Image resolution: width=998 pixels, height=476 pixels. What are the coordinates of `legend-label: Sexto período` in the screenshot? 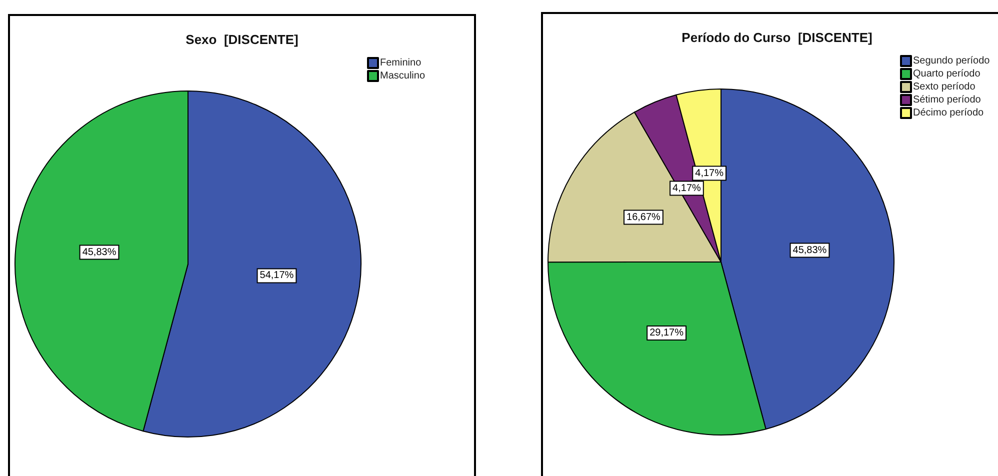 It's located at (944, 87).